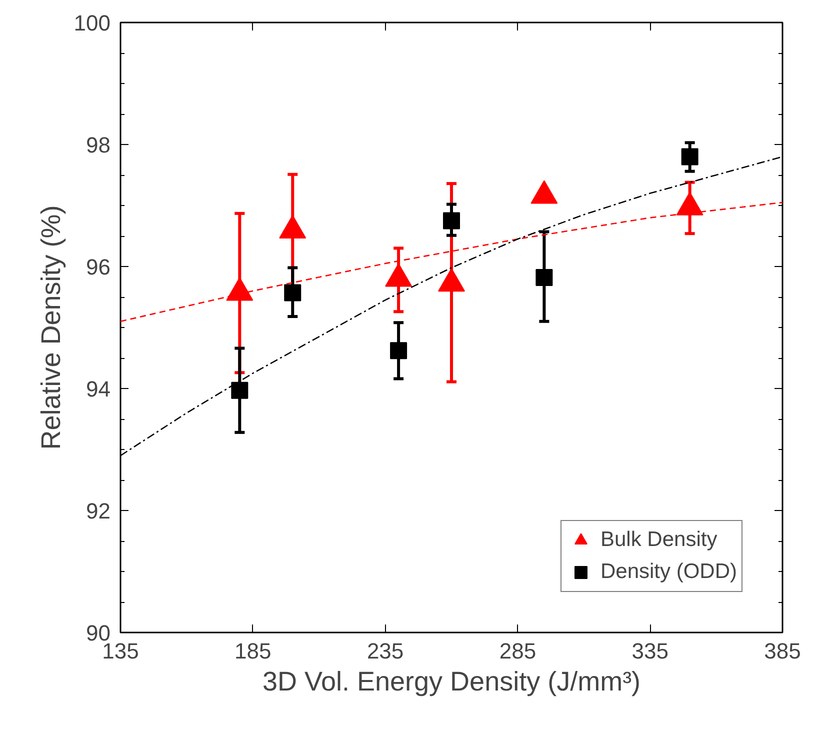  What do you see at coordinates (668, 572) in the screenshot?
I see `legend-label: Density (ODD)` at bounding box center [668, 572].